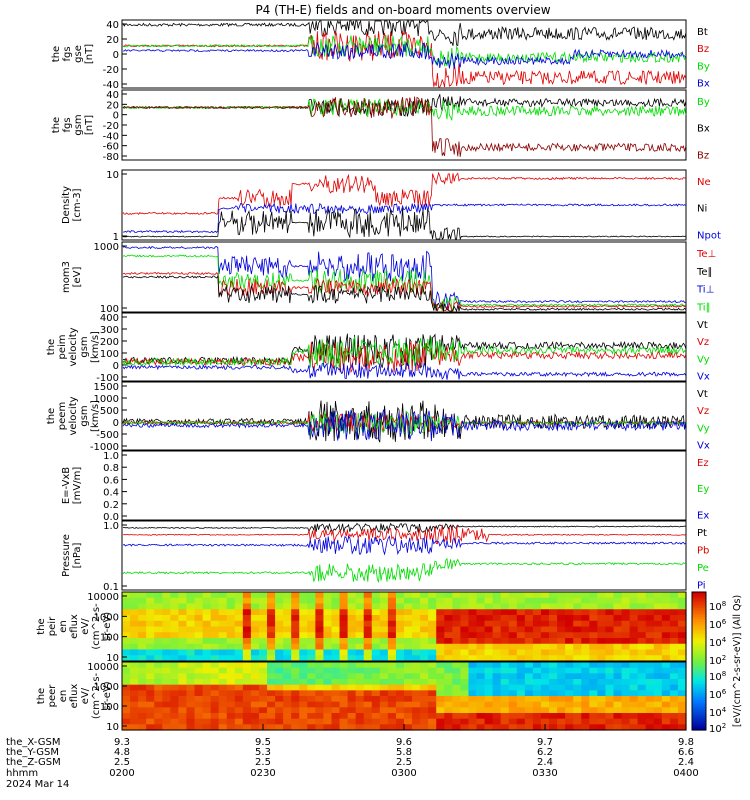  I want to click on ylabel-line: peer, so click(52, 696).